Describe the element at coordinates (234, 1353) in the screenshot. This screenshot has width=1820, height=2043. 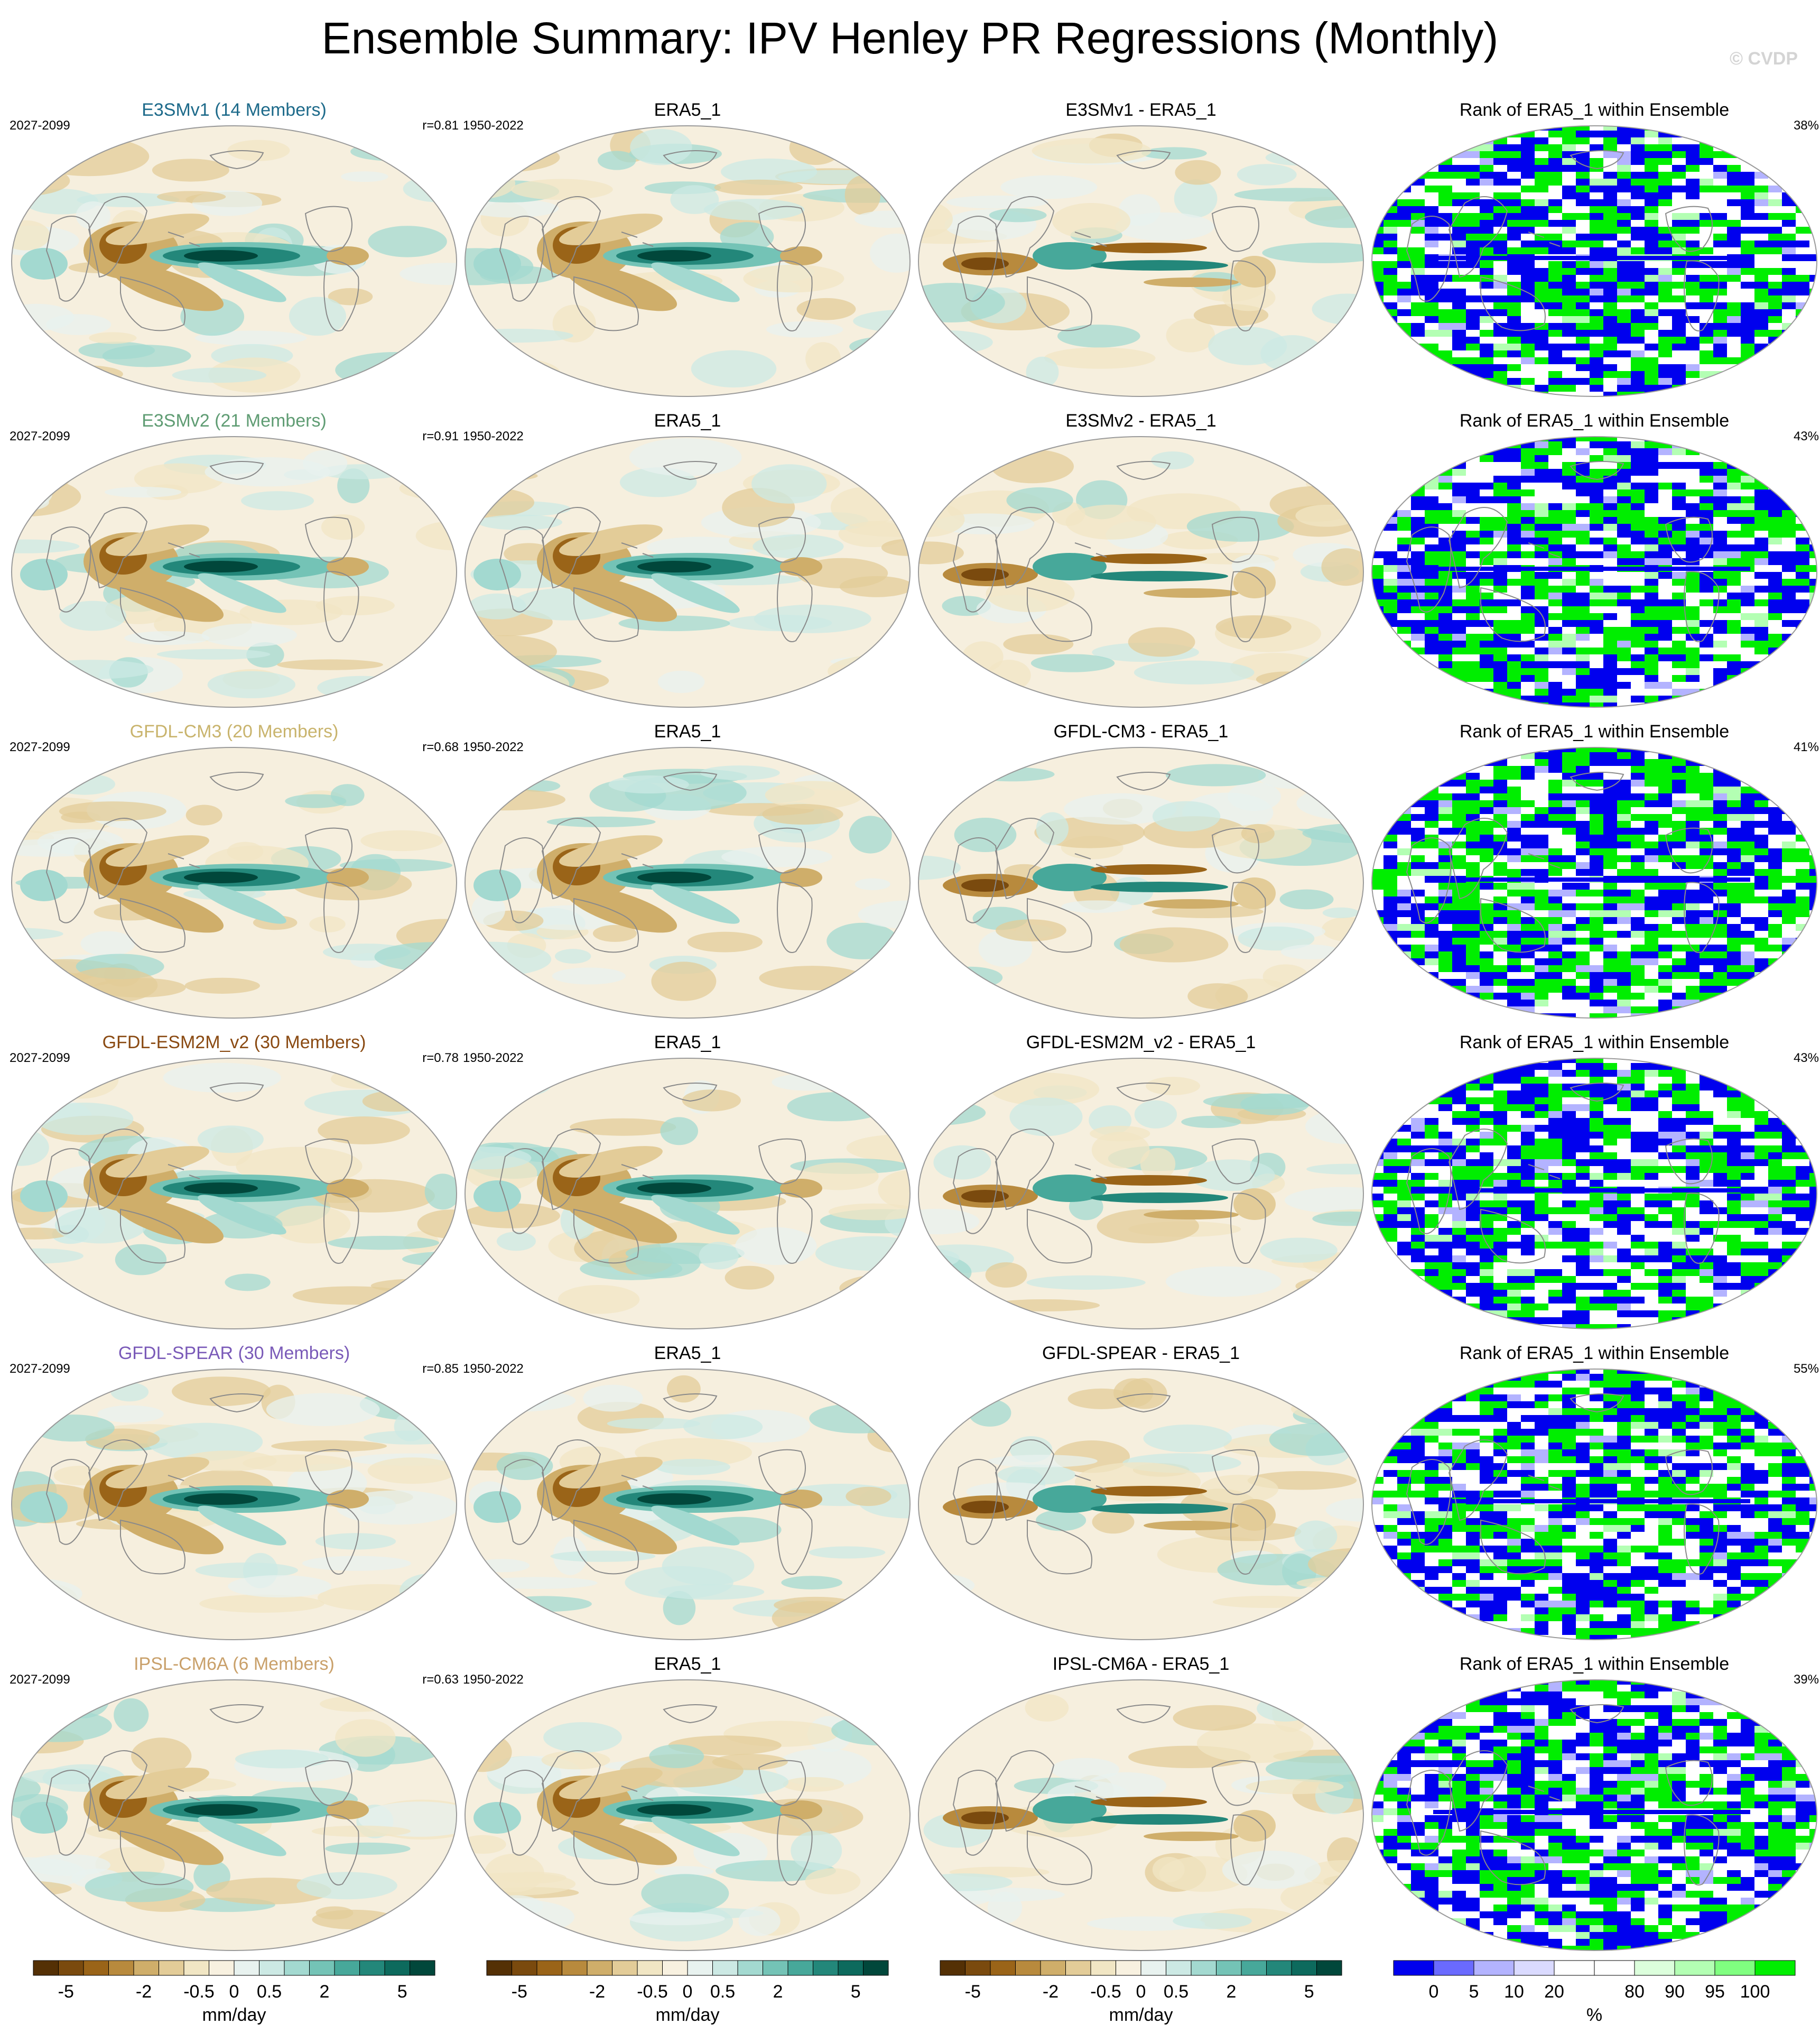
I see `panel-title: GFDL-SPEAR (30 Members)` at that location.